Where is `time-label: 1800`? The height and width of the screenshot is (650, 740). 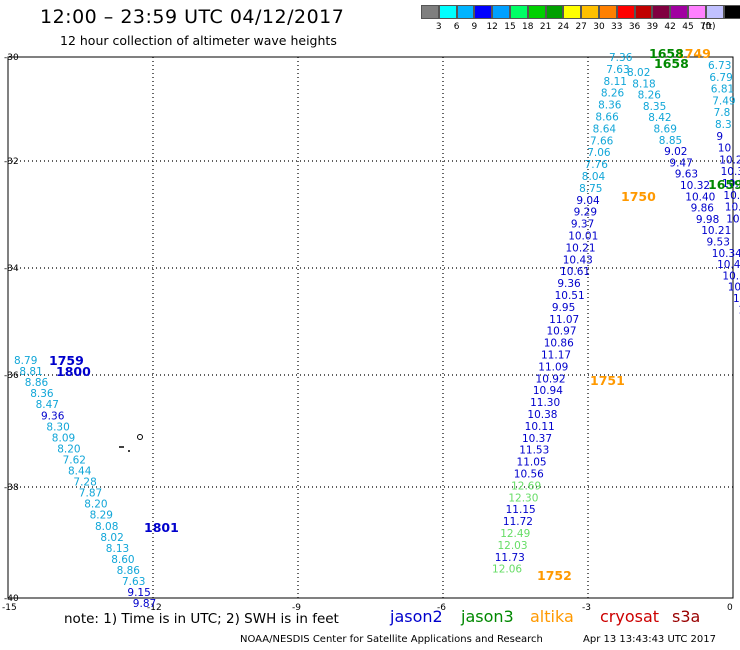 time-label: 1800 is located at coordinates (73, 371).